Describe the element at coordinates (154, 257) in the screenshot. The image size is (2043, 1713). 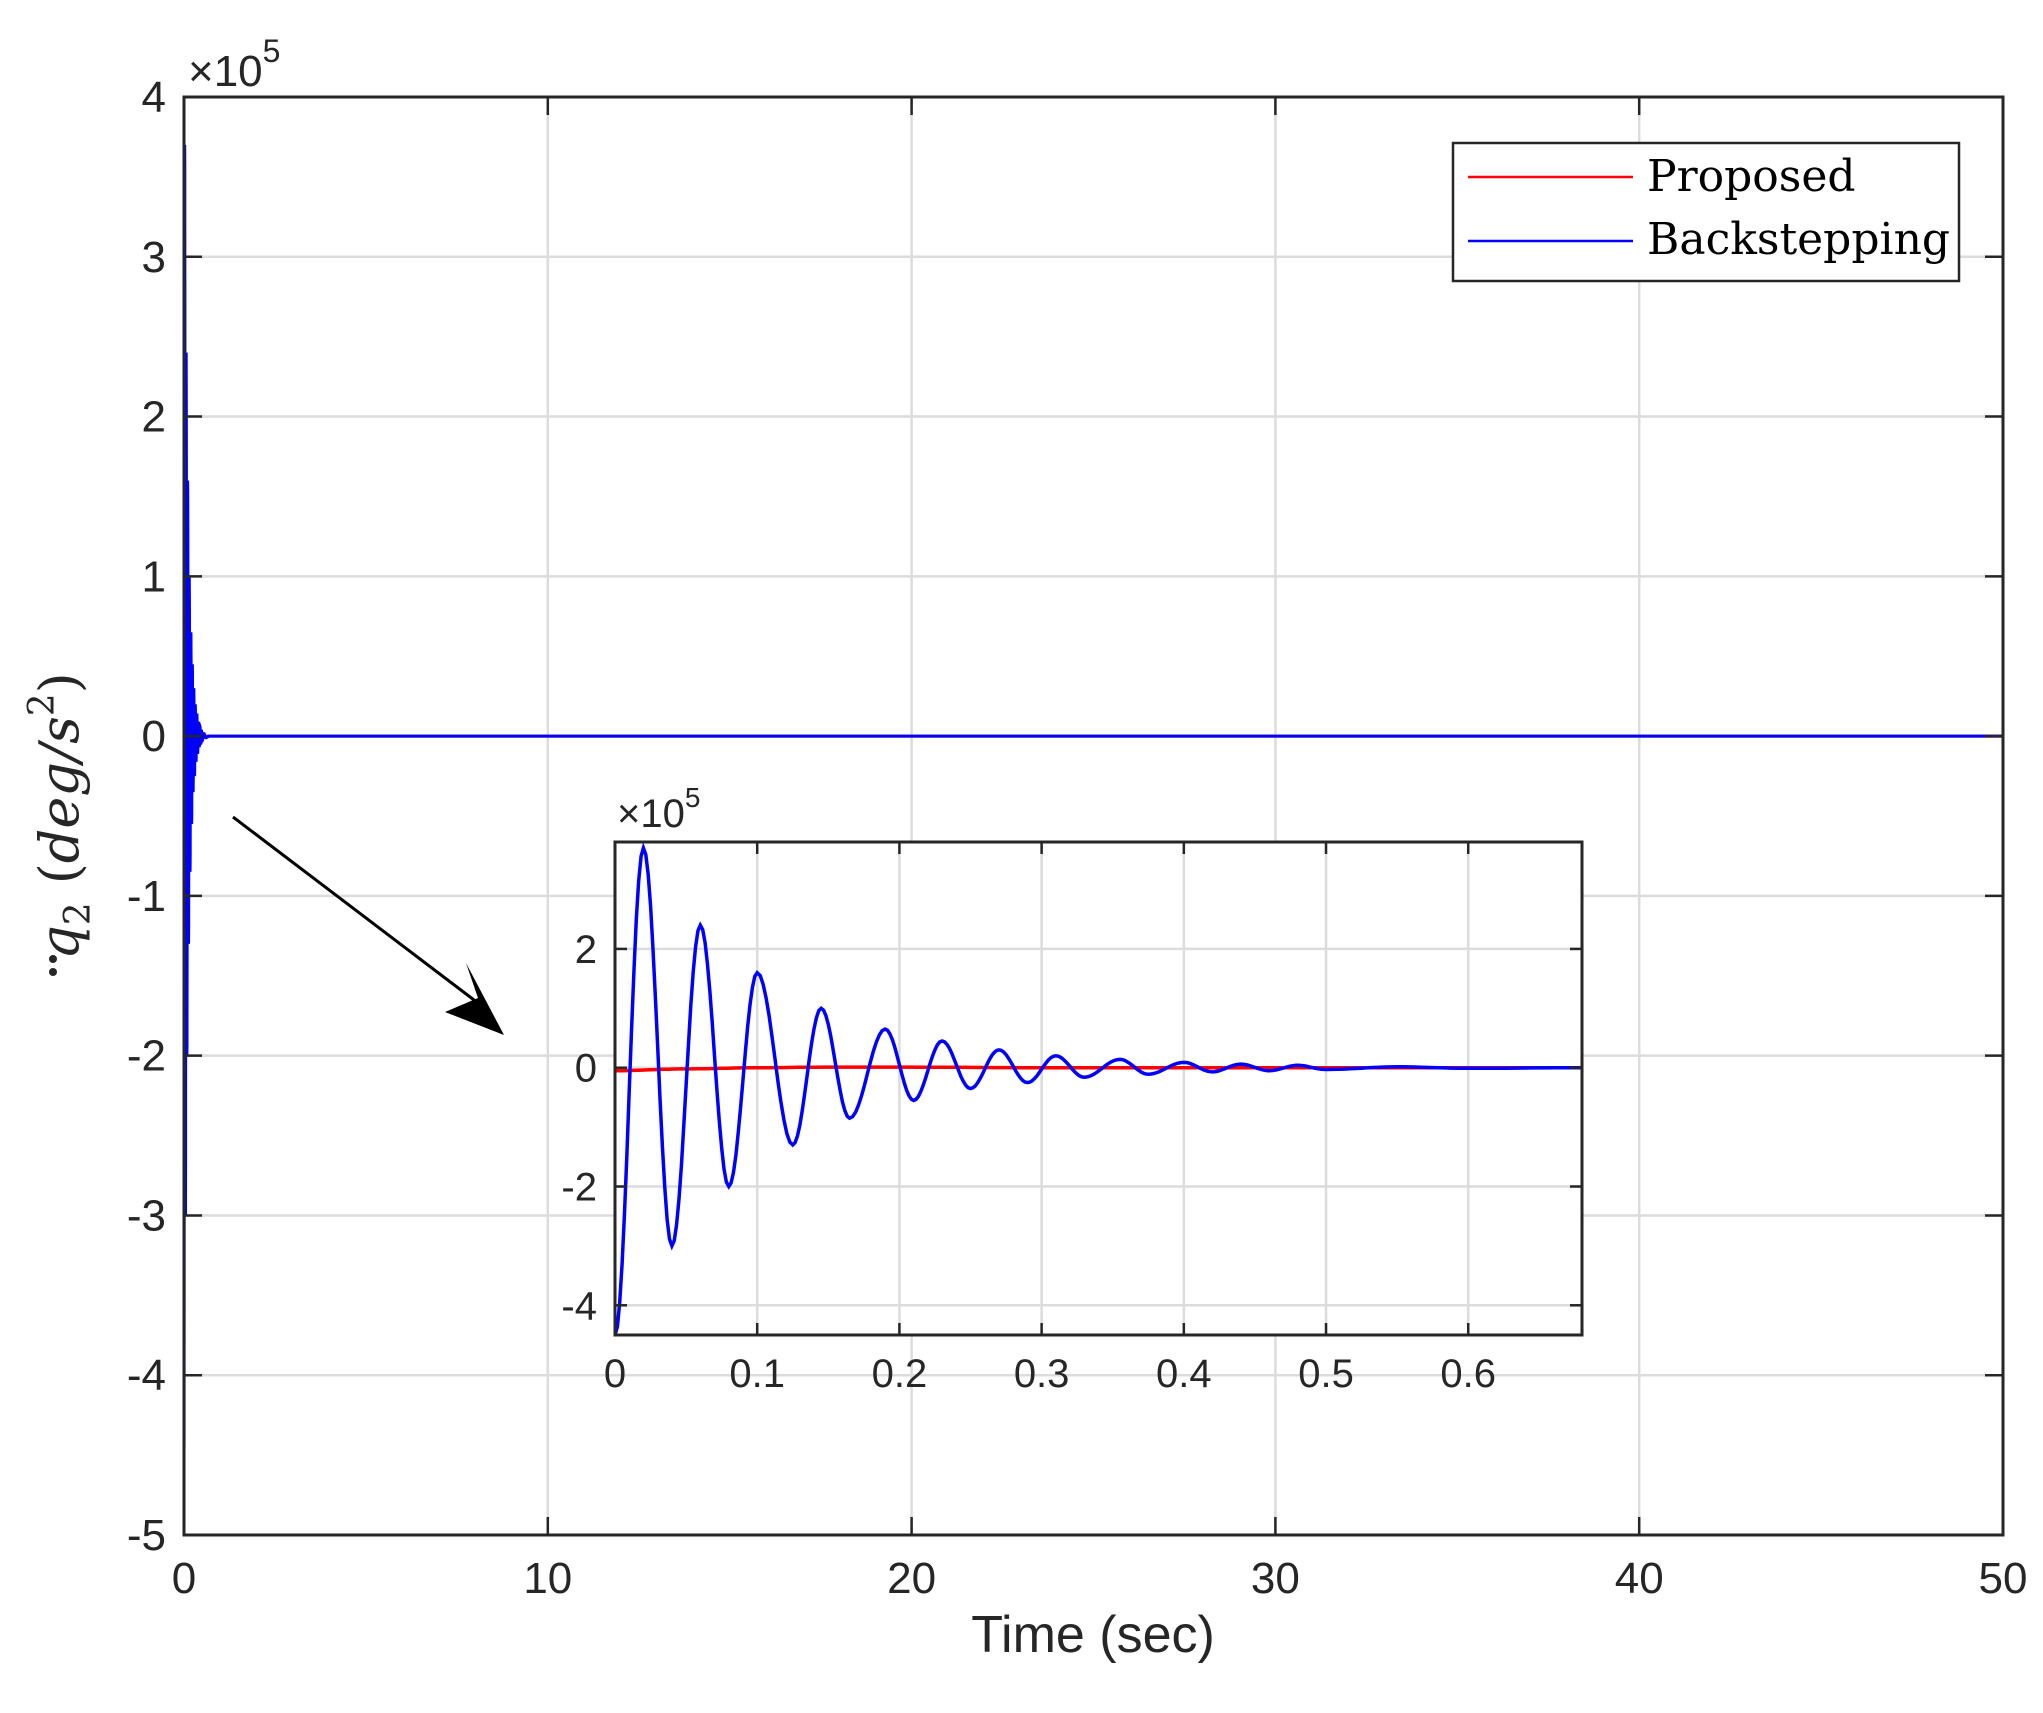
I see `main-y-tick-label: 3` at that location.